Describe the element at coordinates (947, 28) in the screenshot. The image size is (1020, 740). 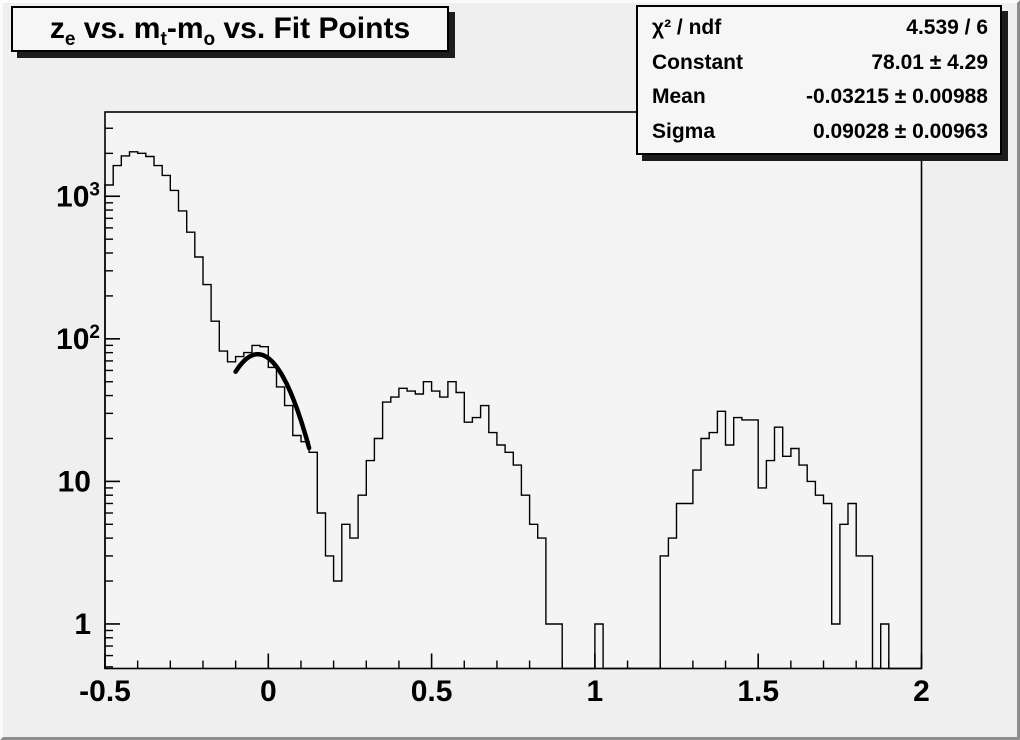
I see `stats-value-chi2: 4.539 / 6` at that location.